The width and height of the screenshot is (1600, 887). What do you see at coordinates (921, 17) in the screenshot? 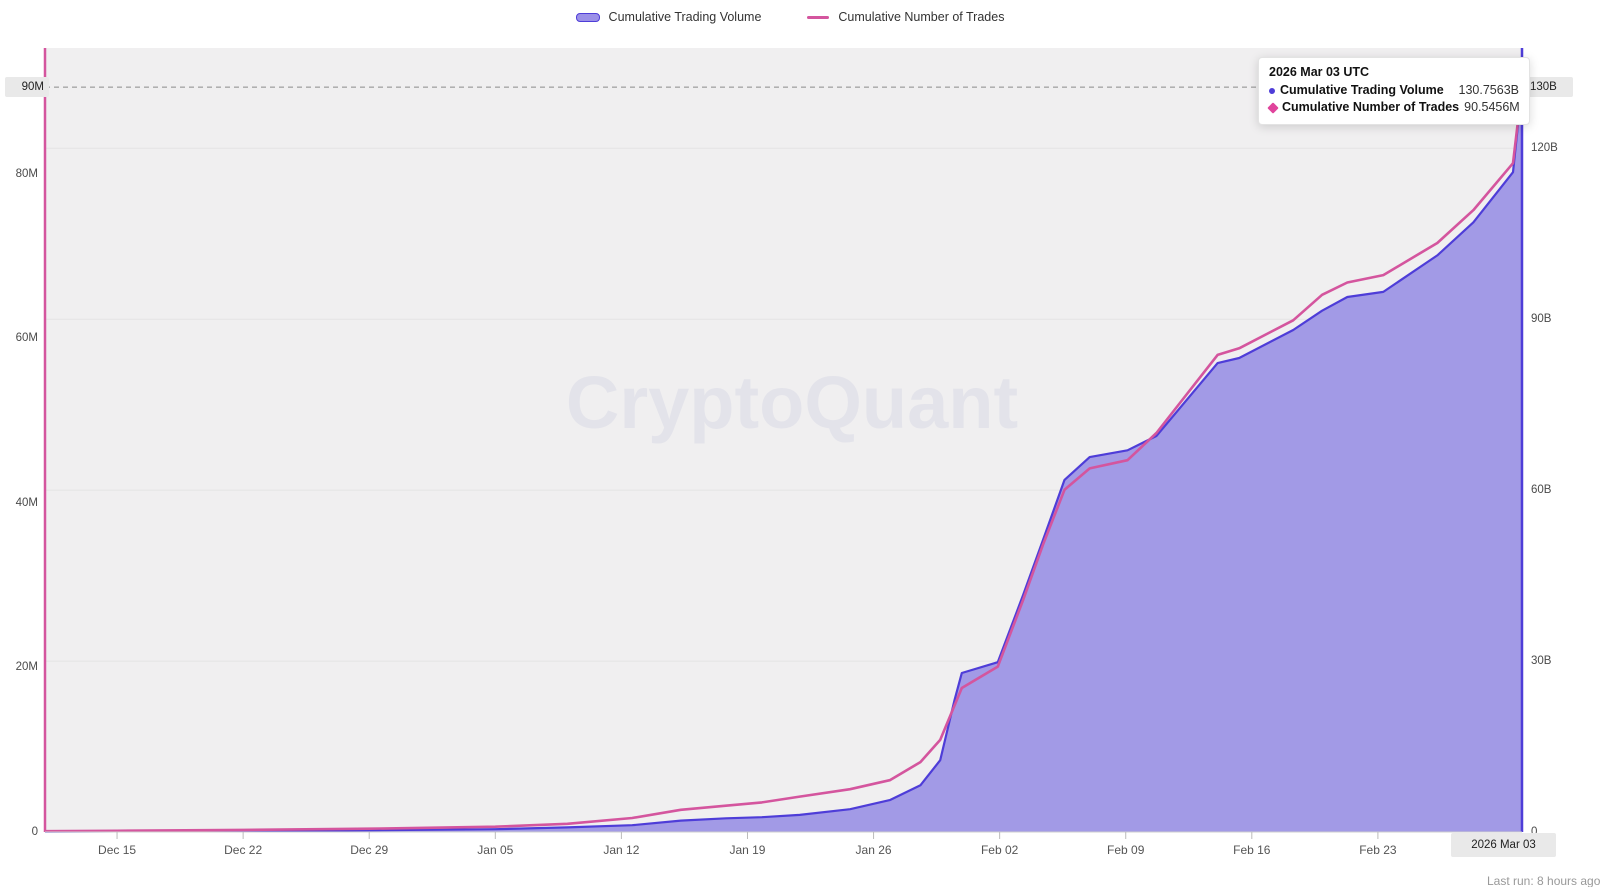
I see `legend-label: Cumulative Number of Trades` at bounding box center [921, 17].